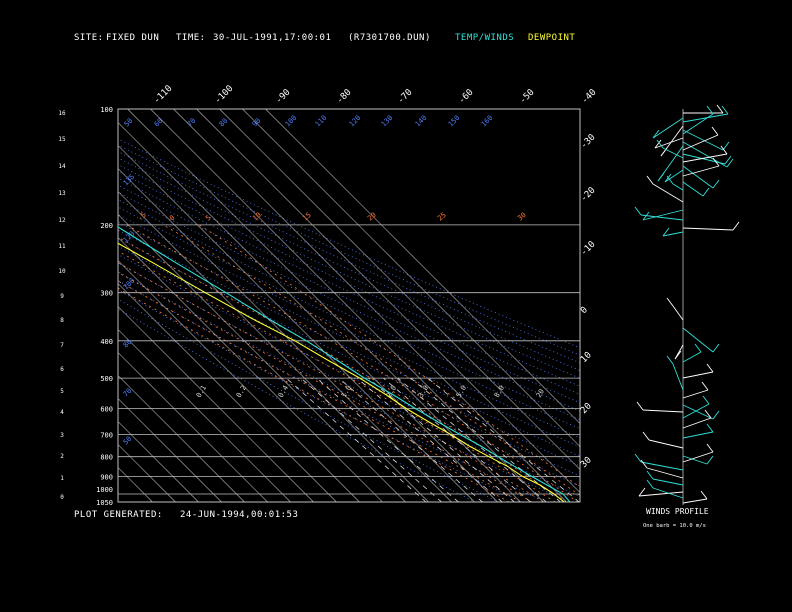 The width and height of the screenshot is (792, 612). I want to click on dry-adiabat-label: 60, so click(159, 123).